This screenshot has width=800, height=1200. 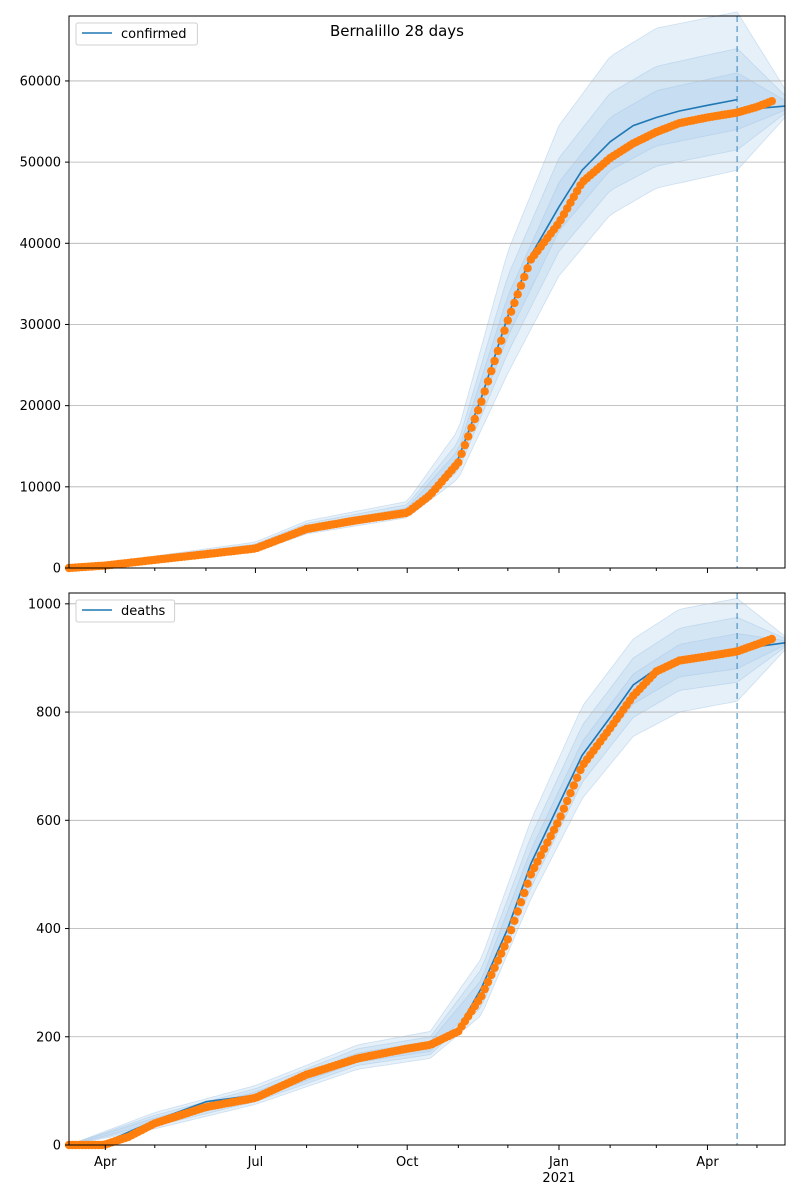 I want to click on confirmed-ytick-label: 30000, so click(x=40, y=325).